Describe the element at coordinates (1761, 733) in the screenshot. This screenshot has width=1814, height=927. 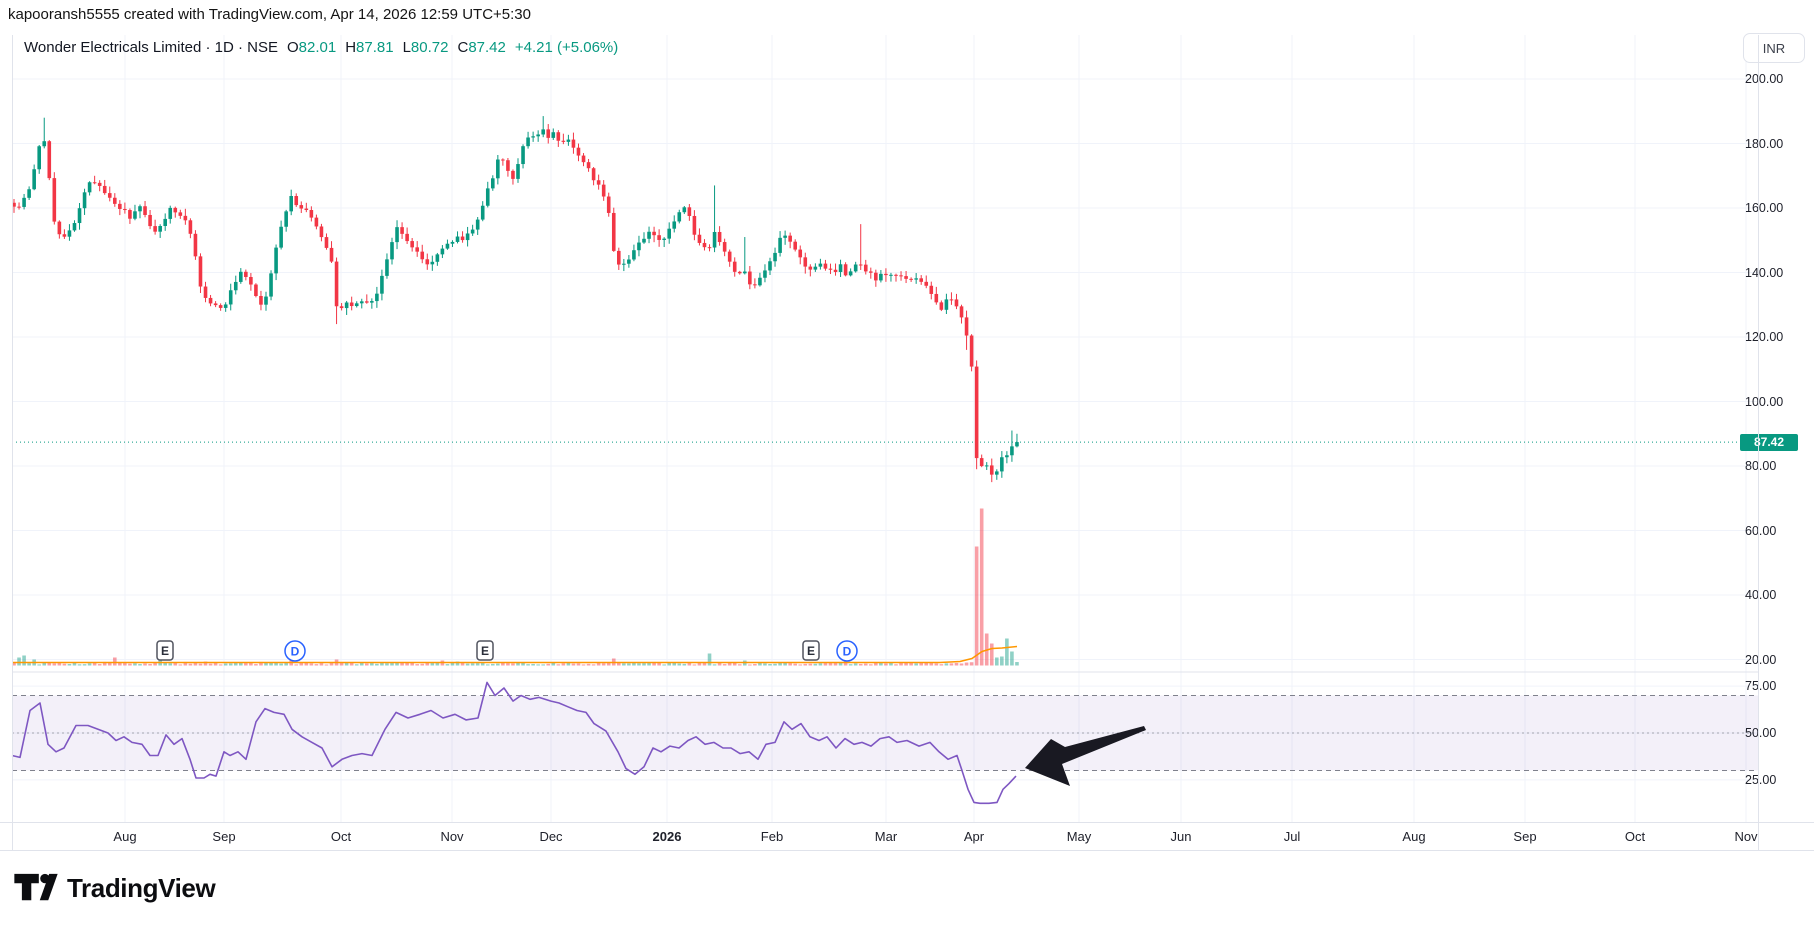
I see `rsi-axis-label: 50.00` at that location.